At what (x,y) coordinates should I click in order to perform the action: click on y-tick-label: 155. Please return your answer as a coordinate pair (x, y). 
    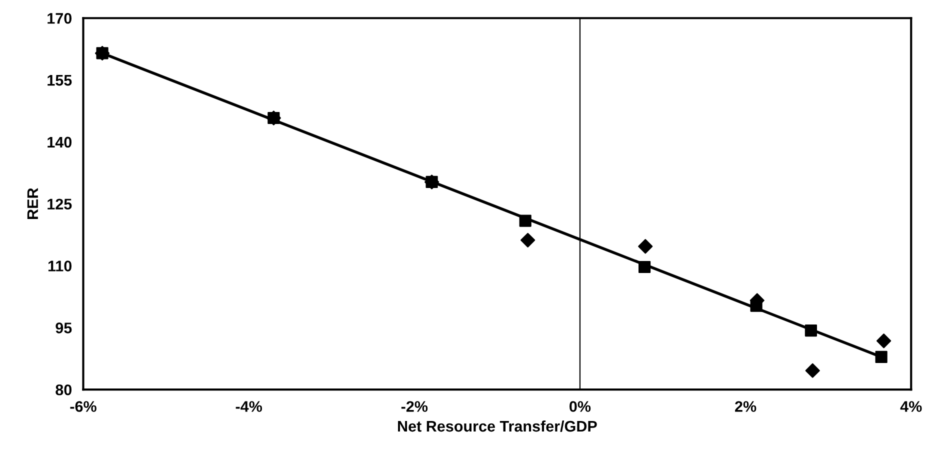
    Looking at the image, I should click on (60, 80).